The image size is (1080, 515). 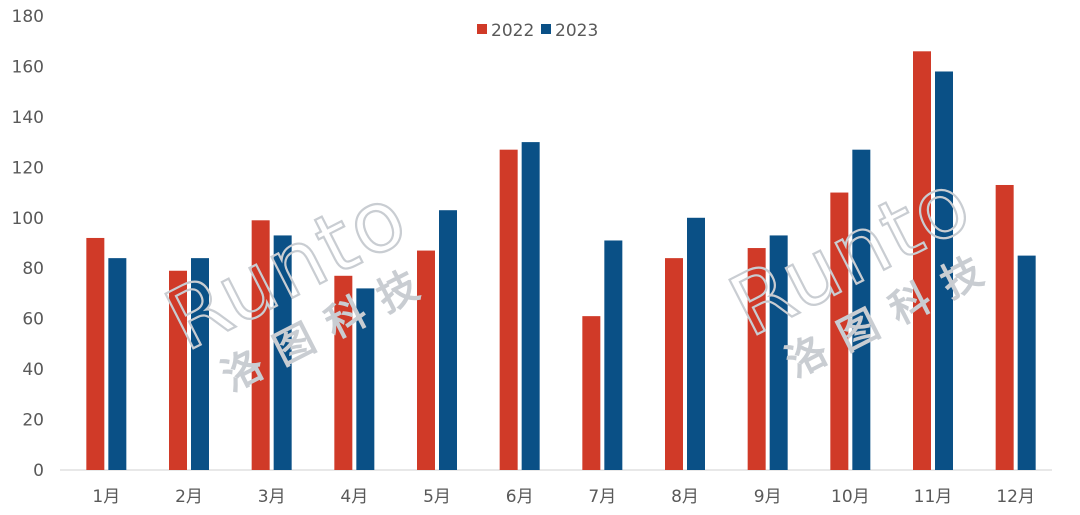 What do you see at coordinates (189, 497) in the screenshot?
I see `x-tick-label: 2月` at bounding box center [189, 497].